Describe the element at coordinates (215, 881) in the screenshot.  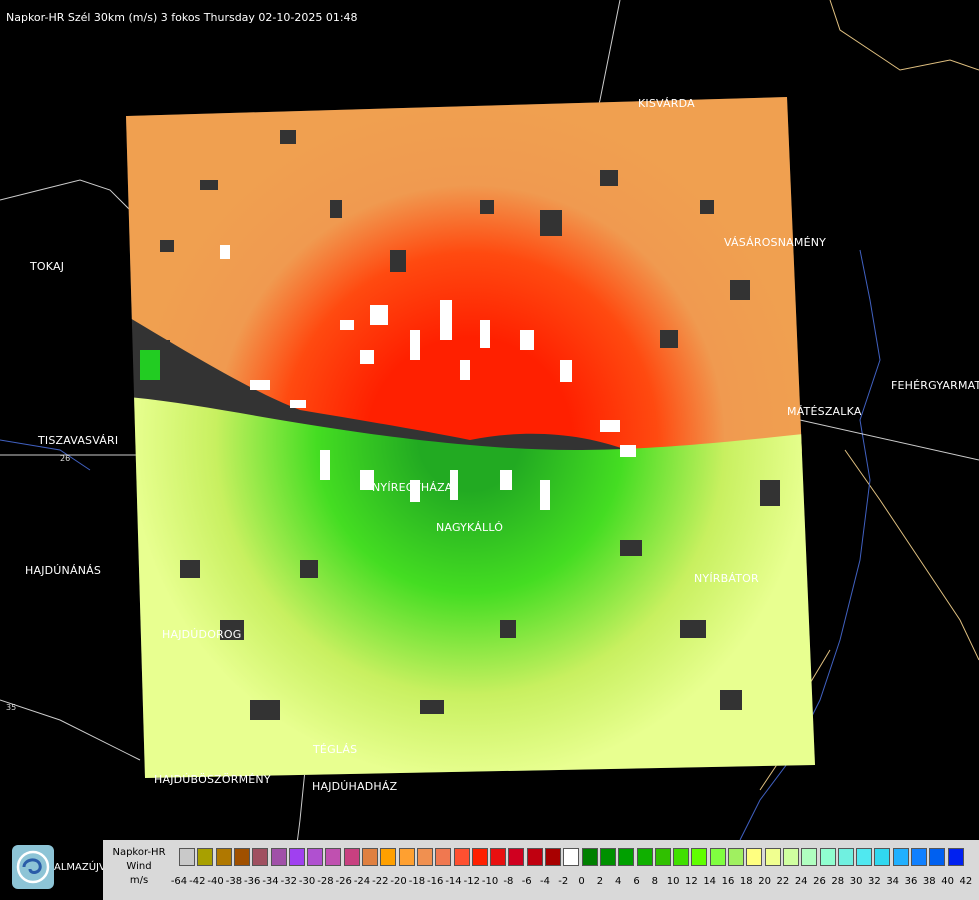
I see `legend-tick-label: -40` at that location.